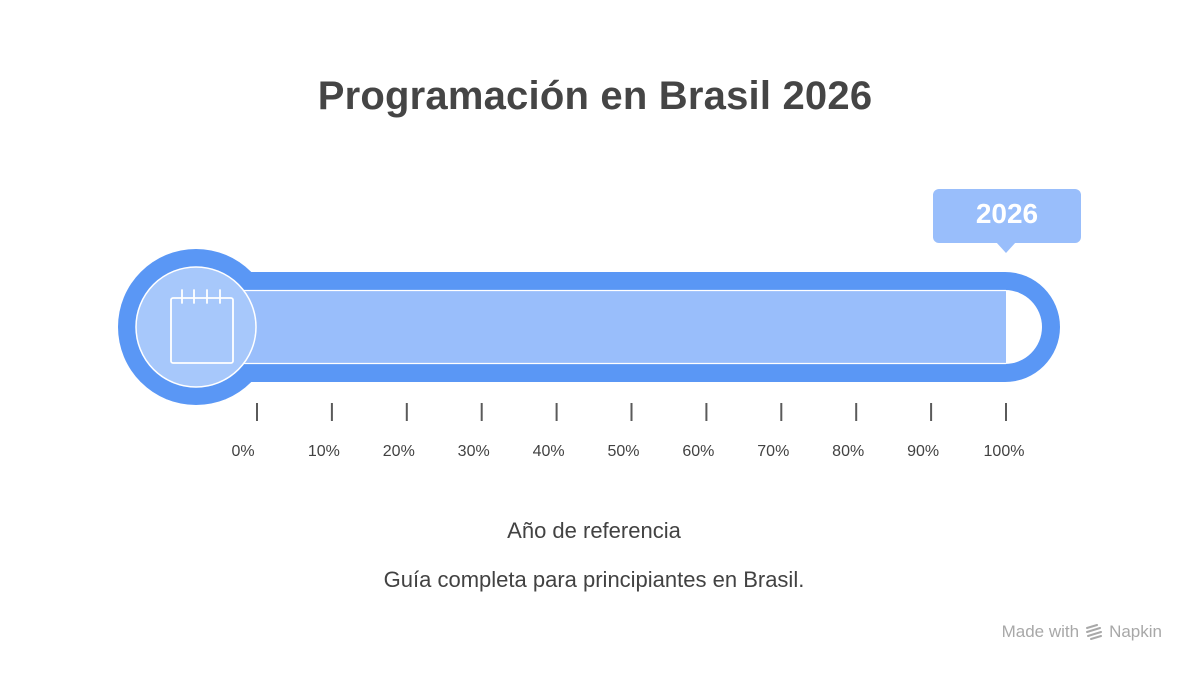 This screenshot has width=1200, height=675. What do you see at coordinates (595, 96) in the screenshot?
I see `page-title: Programación en Brasil 2026` at bounding box center [595, 96].